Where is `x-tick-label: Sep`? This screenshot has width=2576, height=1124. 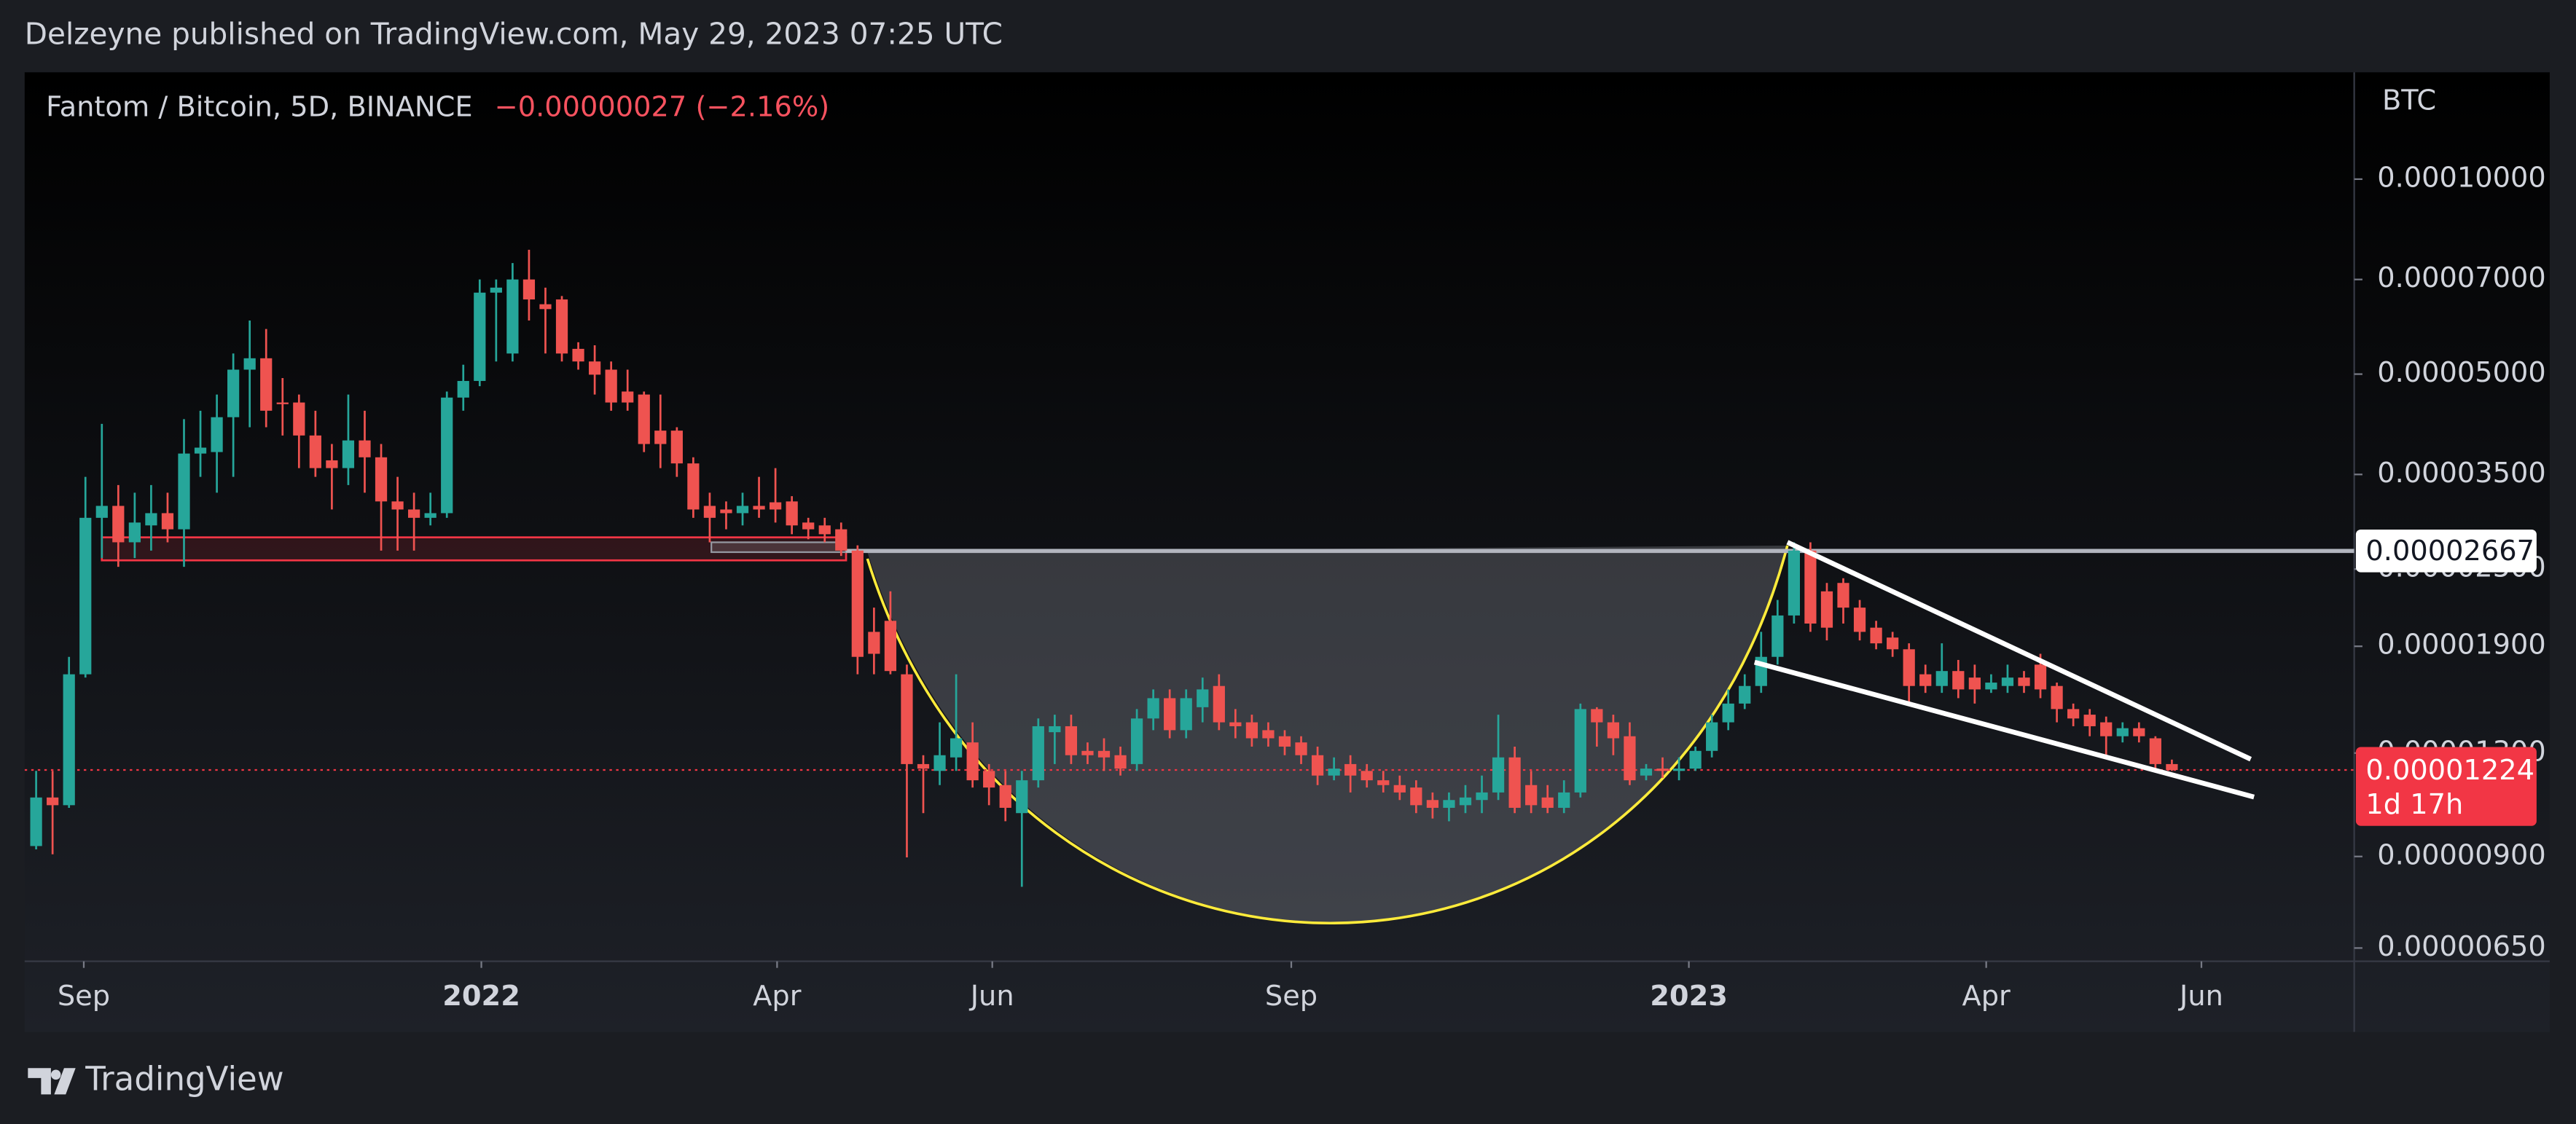 x-tick-label: Sep is located at coordinates (84, 997).